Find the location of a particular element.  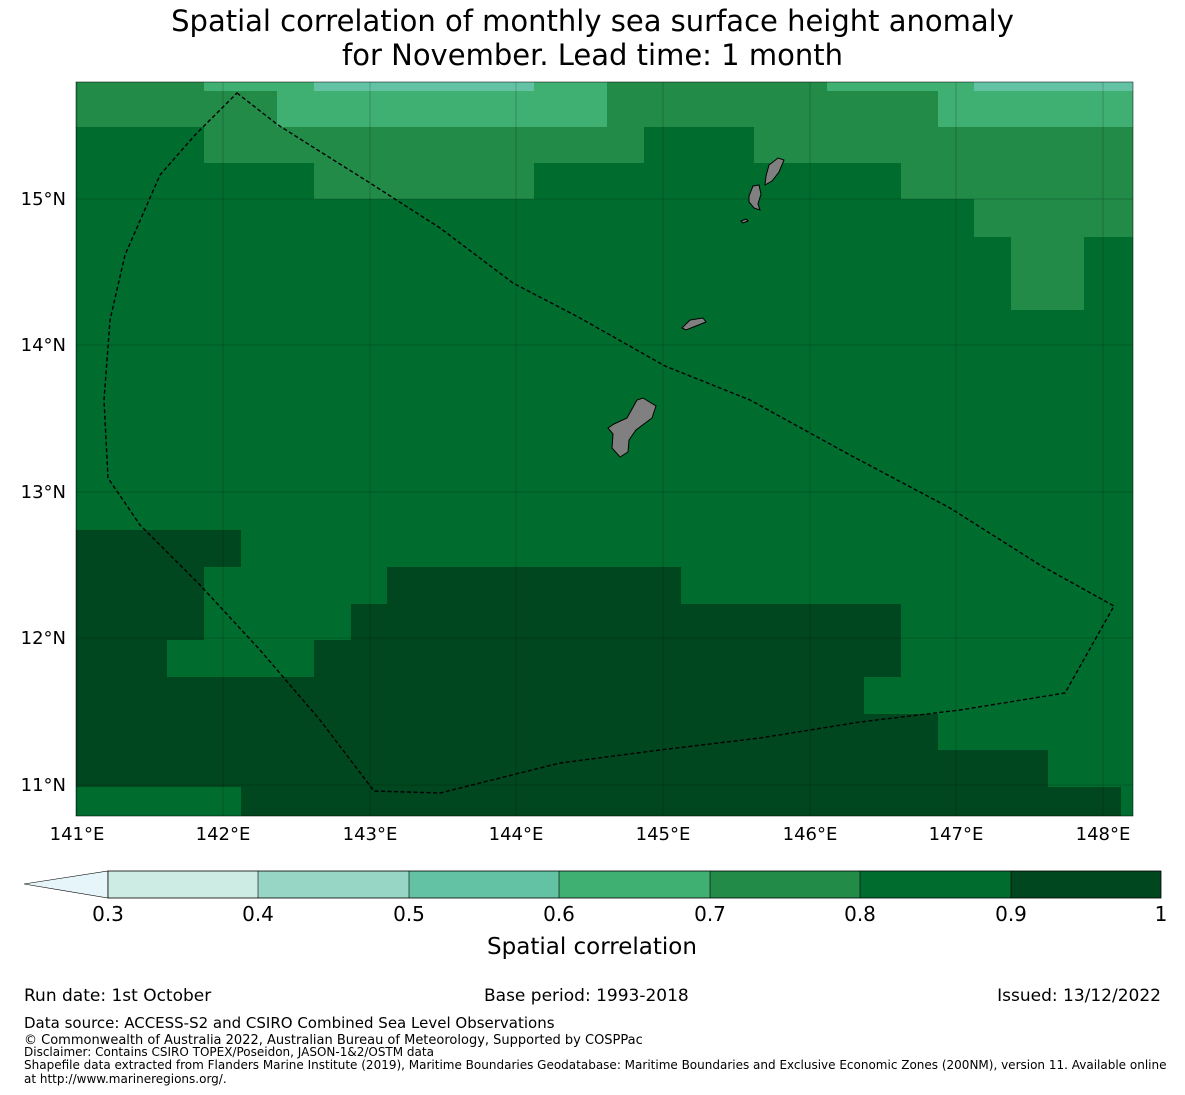

base-period: Base period: 1993-2018 is located at coordinates (586, 996).